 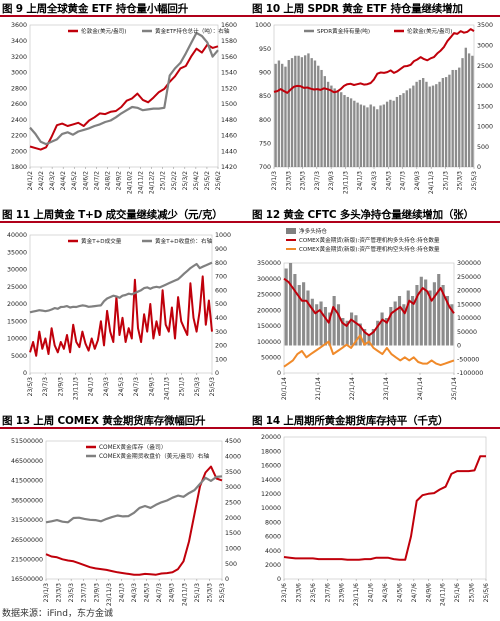 What do you see at coordinates (185, 180) in the screenshot?
I see `x-axis-tick-label: 25/3/2` at bounding box center [185, 180].